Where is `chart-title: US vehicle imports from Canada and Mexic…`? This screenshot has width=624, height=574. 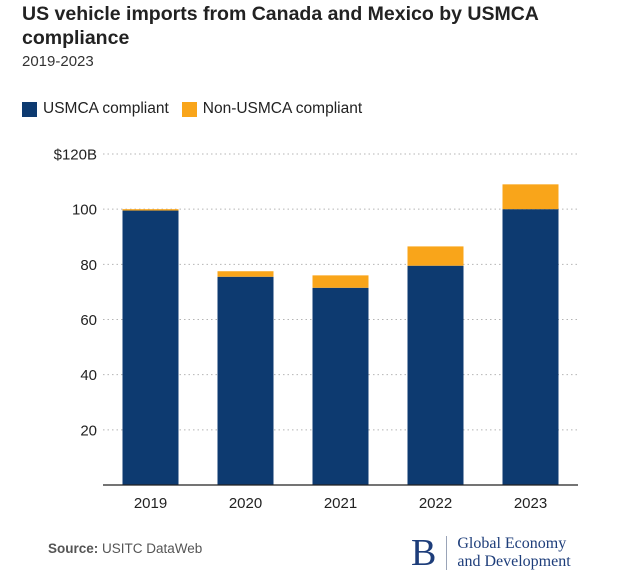 chart-title: US vehicle imports from Canada and Mexic… is located at coordinates (280, 26).